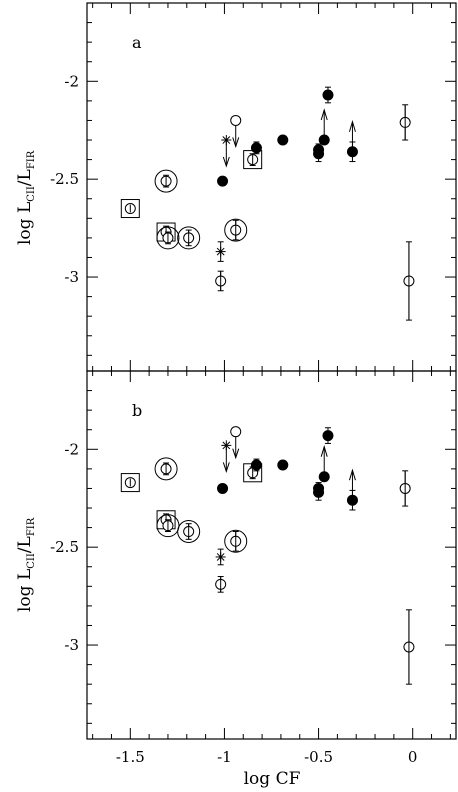 This screenshot has width=458, height=792. I want to click on x-tick-label: 0, so click(413, 757).